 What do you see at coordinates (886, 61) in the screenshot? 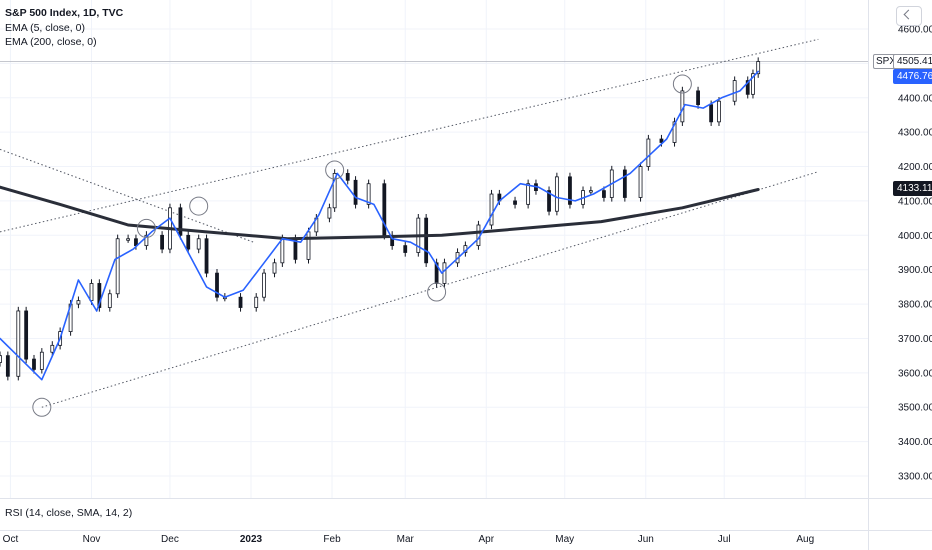
I see `symbol-tag: SPX` at bounding box center [886, 61].